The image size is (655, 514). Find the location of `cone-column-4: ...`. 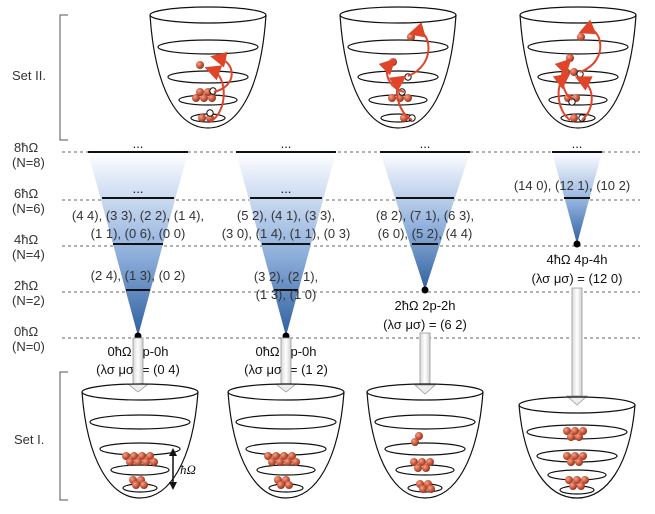

cone-column-4: ... is located at coordinates (577, 192).